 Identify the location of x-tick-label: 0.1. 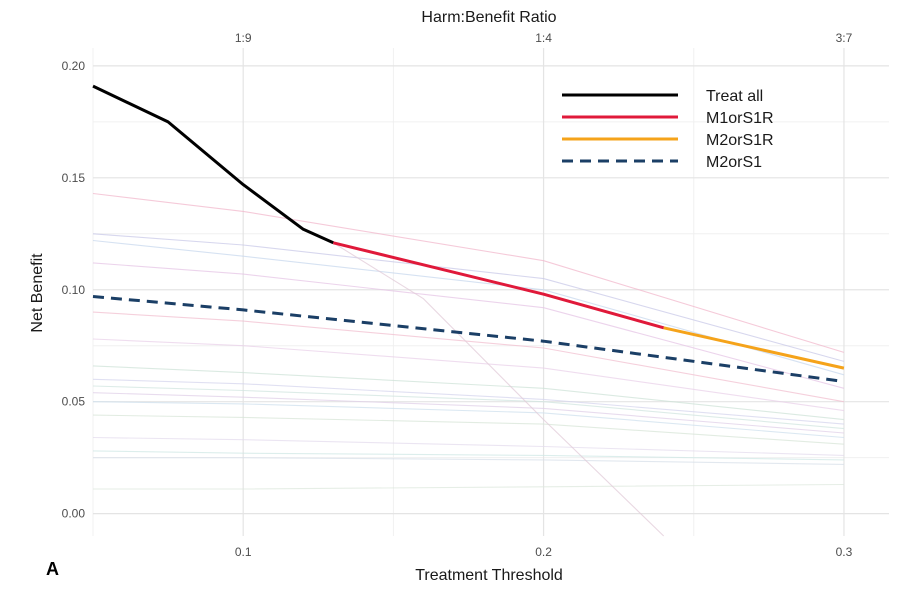
(243, 552).